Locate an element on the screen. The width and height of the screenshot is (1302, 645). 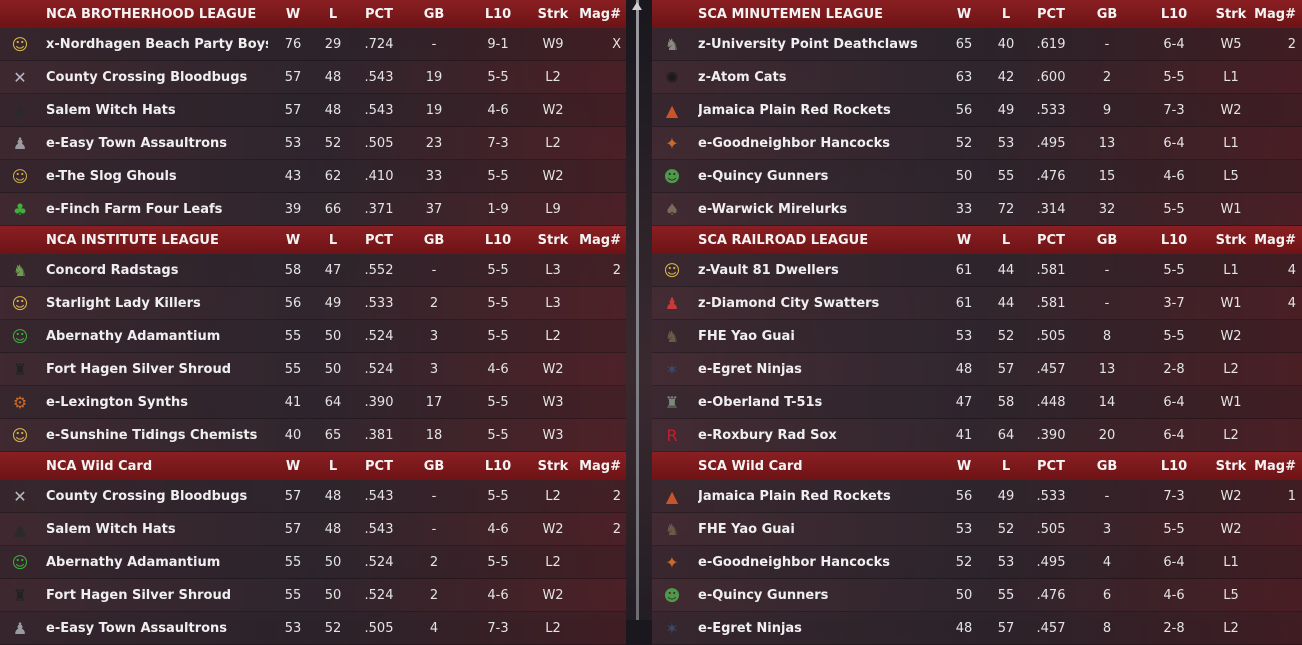
team-name-link: e-Warwick Mirelurks is located at coordinates (773, 209).